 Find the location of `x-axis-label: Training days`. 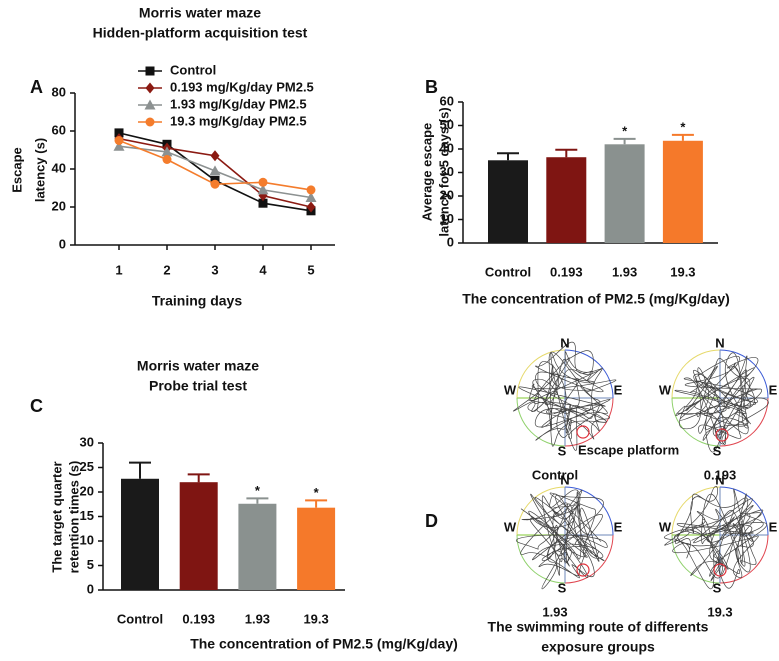

x-axis-label: Training days is located at coordinates (197, 301).